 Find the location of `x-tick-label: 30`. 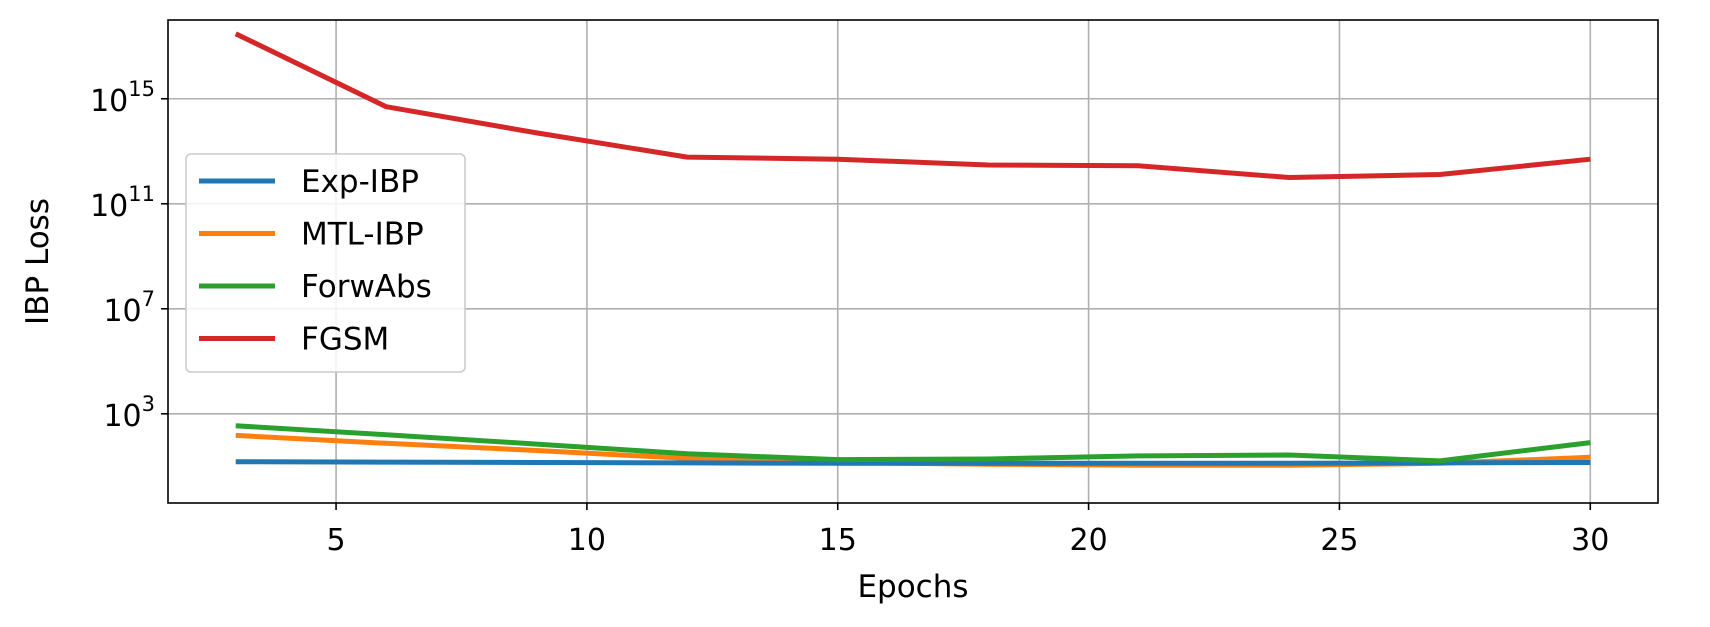

x-tick-label: 30 is located at coordinates (1590, 540).